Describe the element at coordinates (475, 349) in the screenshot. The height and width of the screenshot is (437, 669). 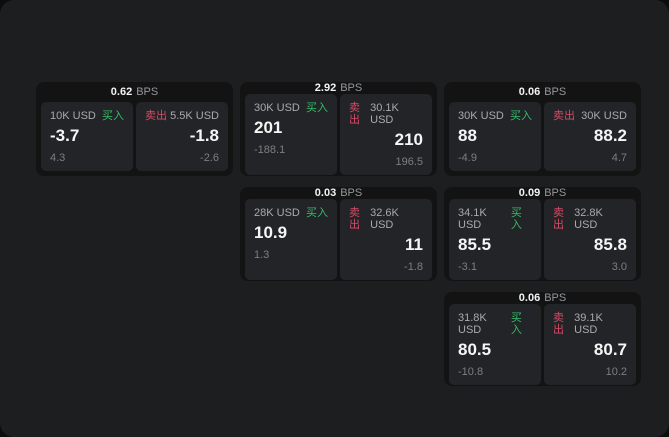
I see `buy-price-value: 80.5` at that location.